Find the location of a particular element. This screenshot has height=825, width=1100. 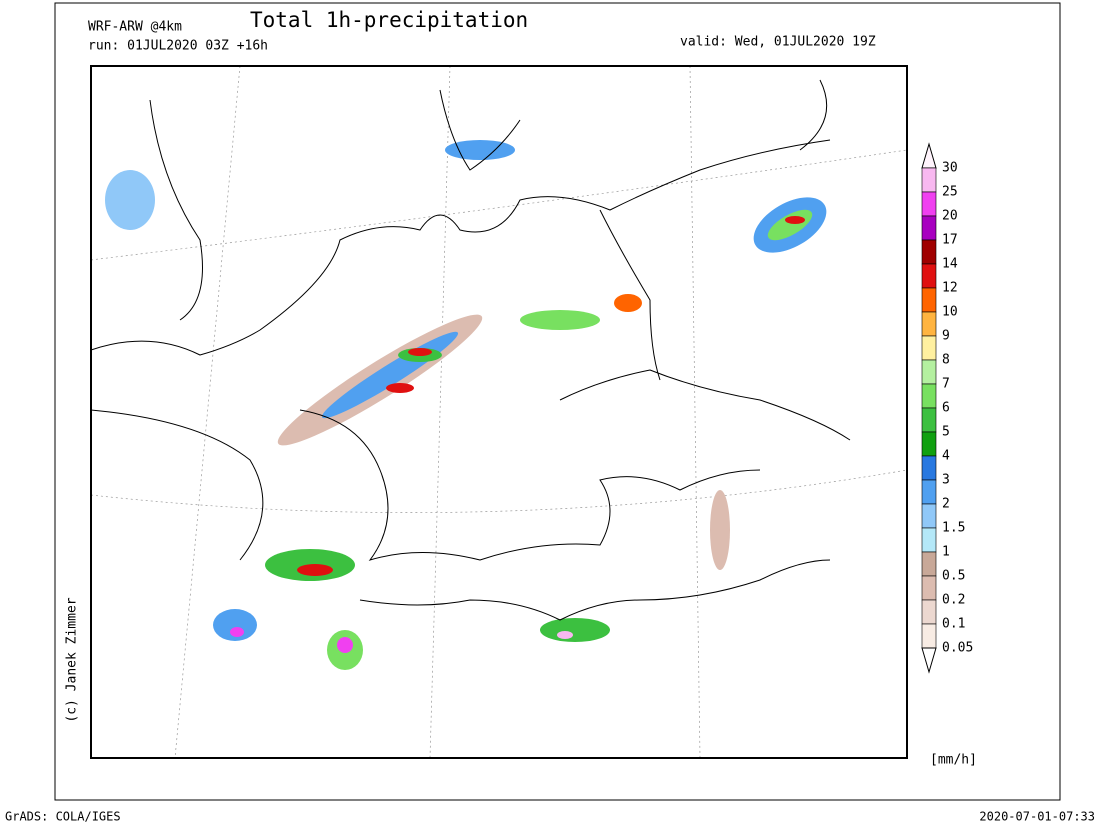

legend-label: 17 is located at coordinates (950, 240).